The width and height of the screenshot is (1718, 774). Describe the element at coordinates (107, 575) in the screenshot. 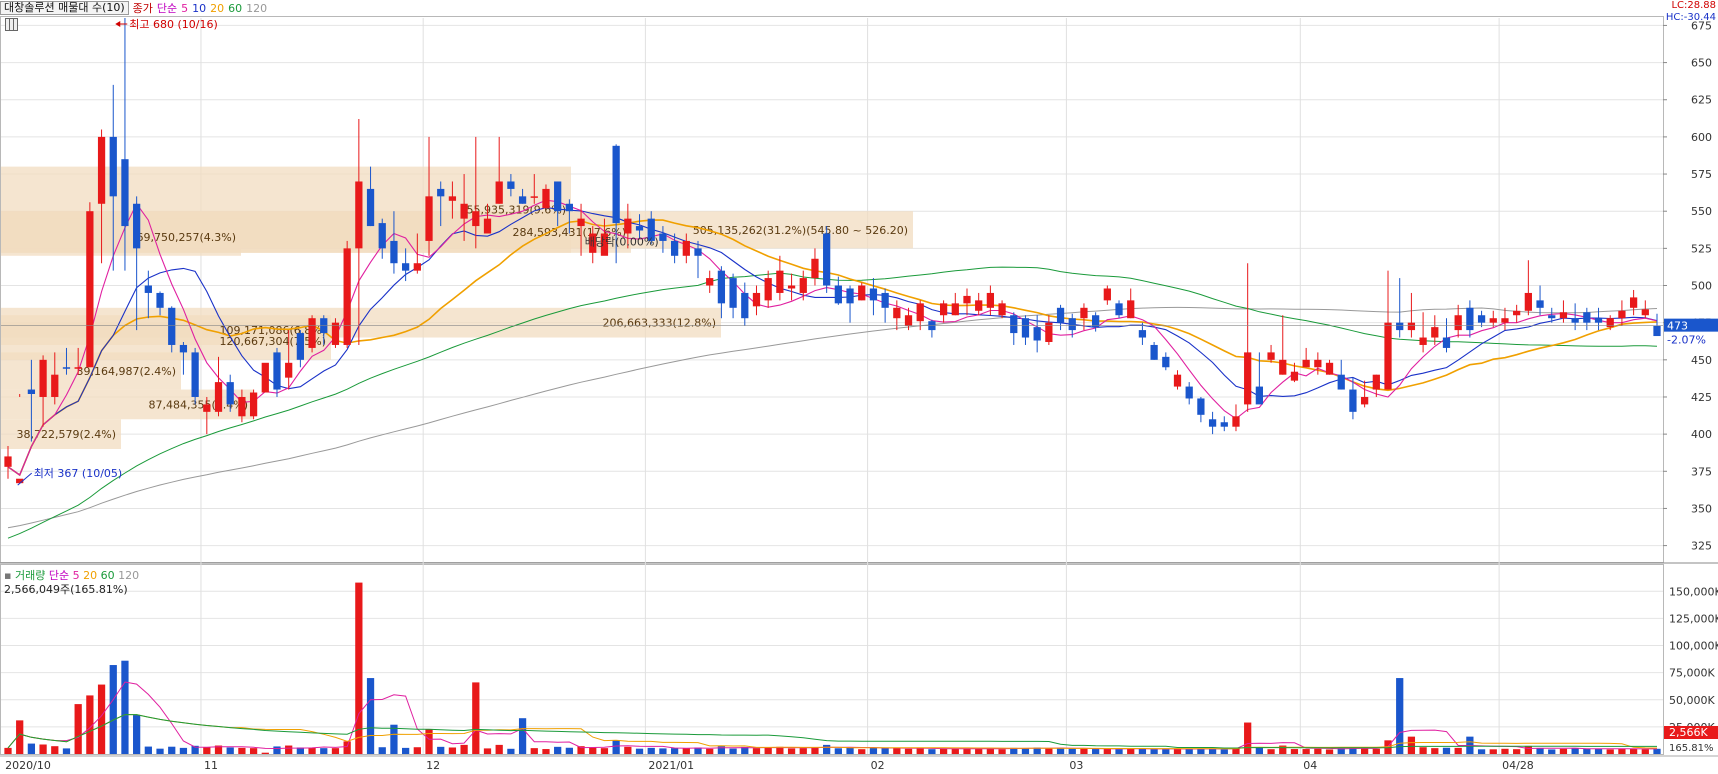

I see `vma-60: 60` at that location.